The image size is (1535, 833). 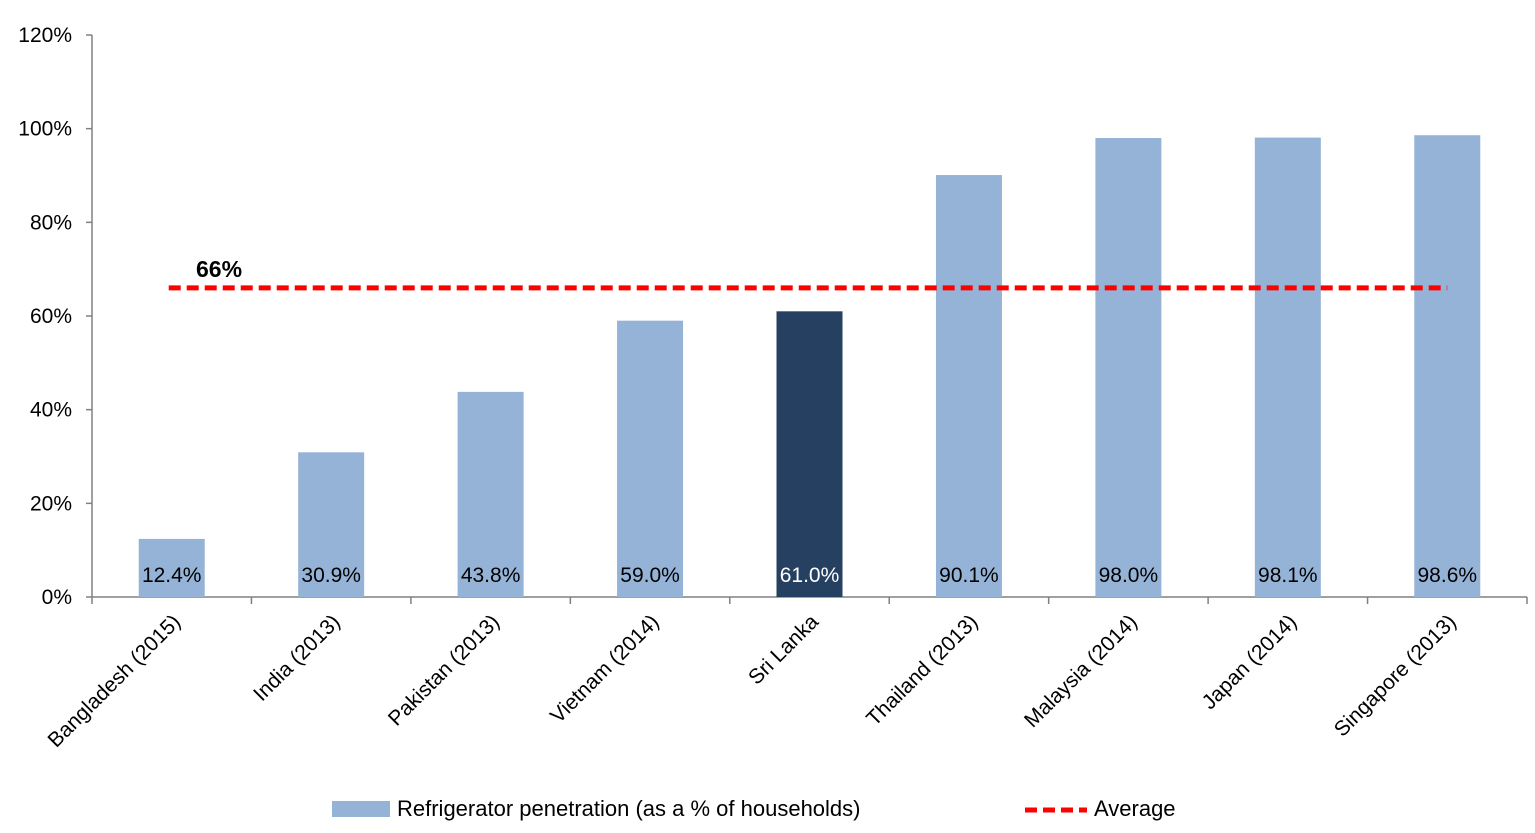 I want to click on x-category-label: Pakistan (2013), so click(x=444, y=670).